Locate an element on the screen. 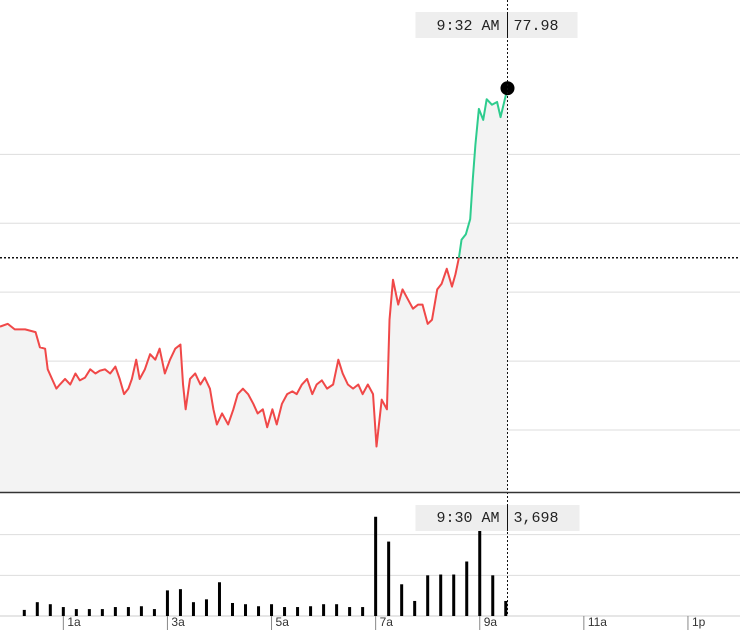 This screenshot has width=740, height=641. x-tick-label: 1a is located at coordinates (74, 622).